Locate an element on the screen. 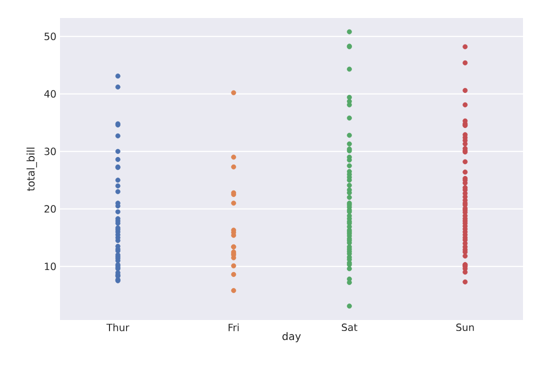  x-tick-label: Sun is located at coordinates (465, 328).